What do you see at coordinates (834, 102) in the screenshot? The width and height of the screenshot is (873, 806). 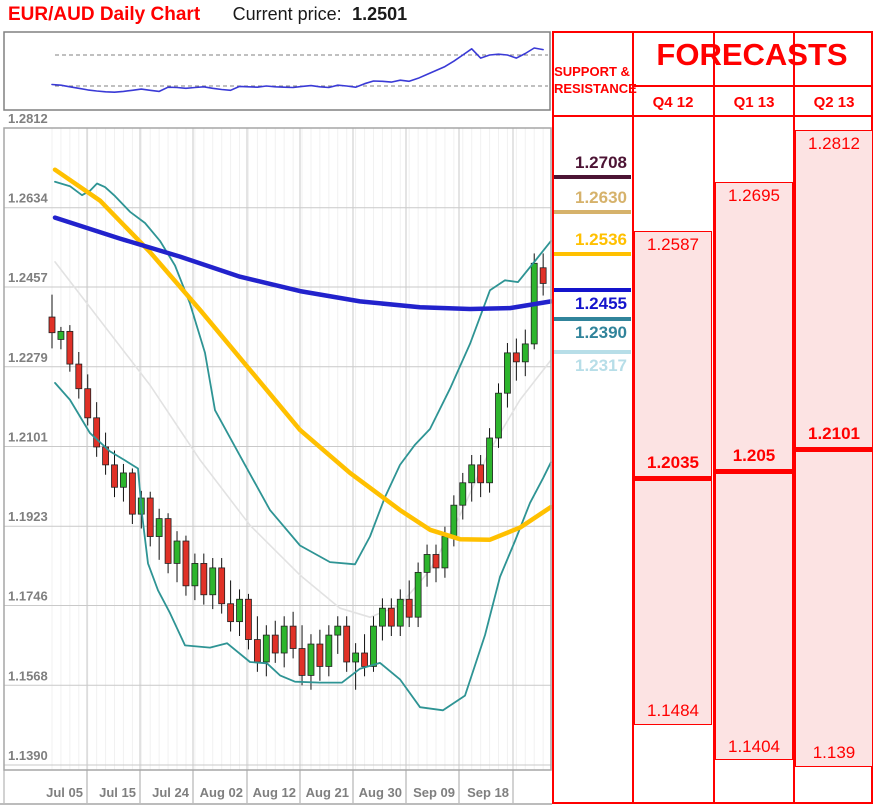 I see `forecast-quarter-label: Q2 13` at bounding box center [834, 102].